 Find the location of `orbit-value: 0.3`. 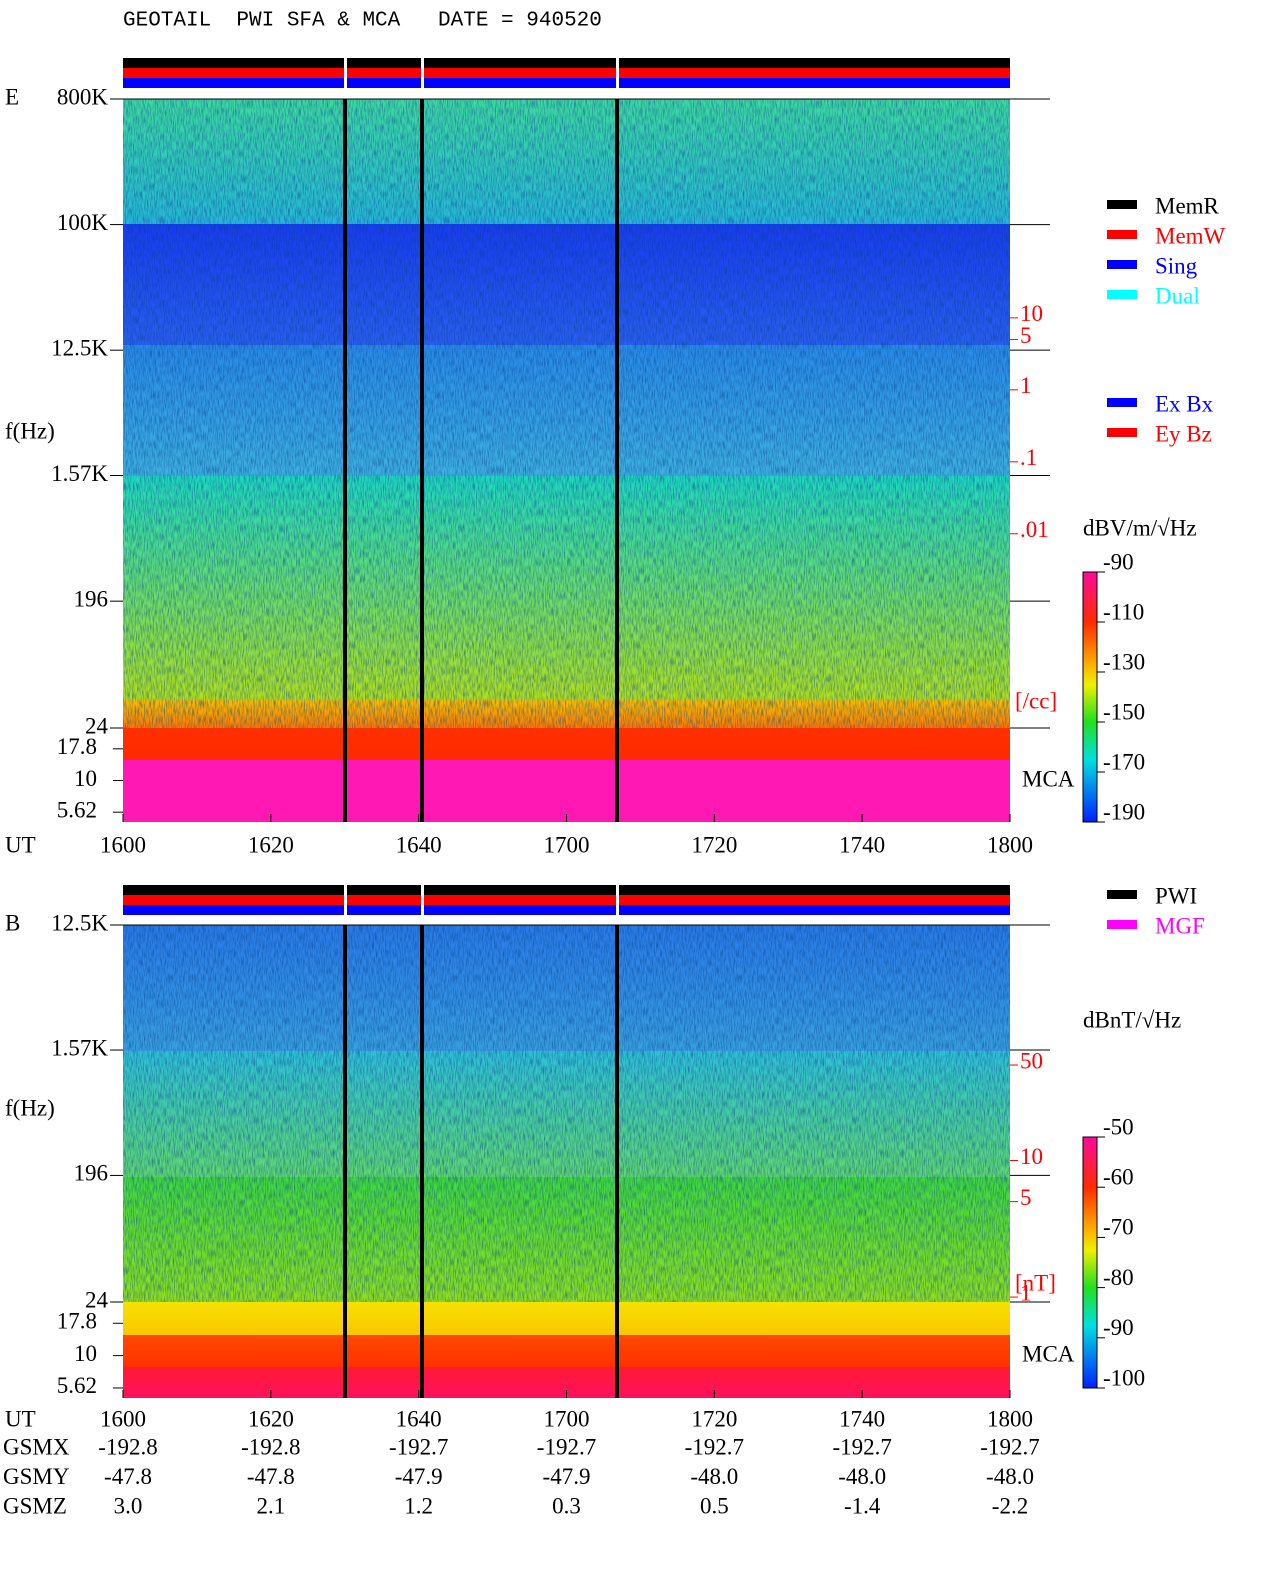

orbit-value: 0.3 is located at coordinates (566, 1505).